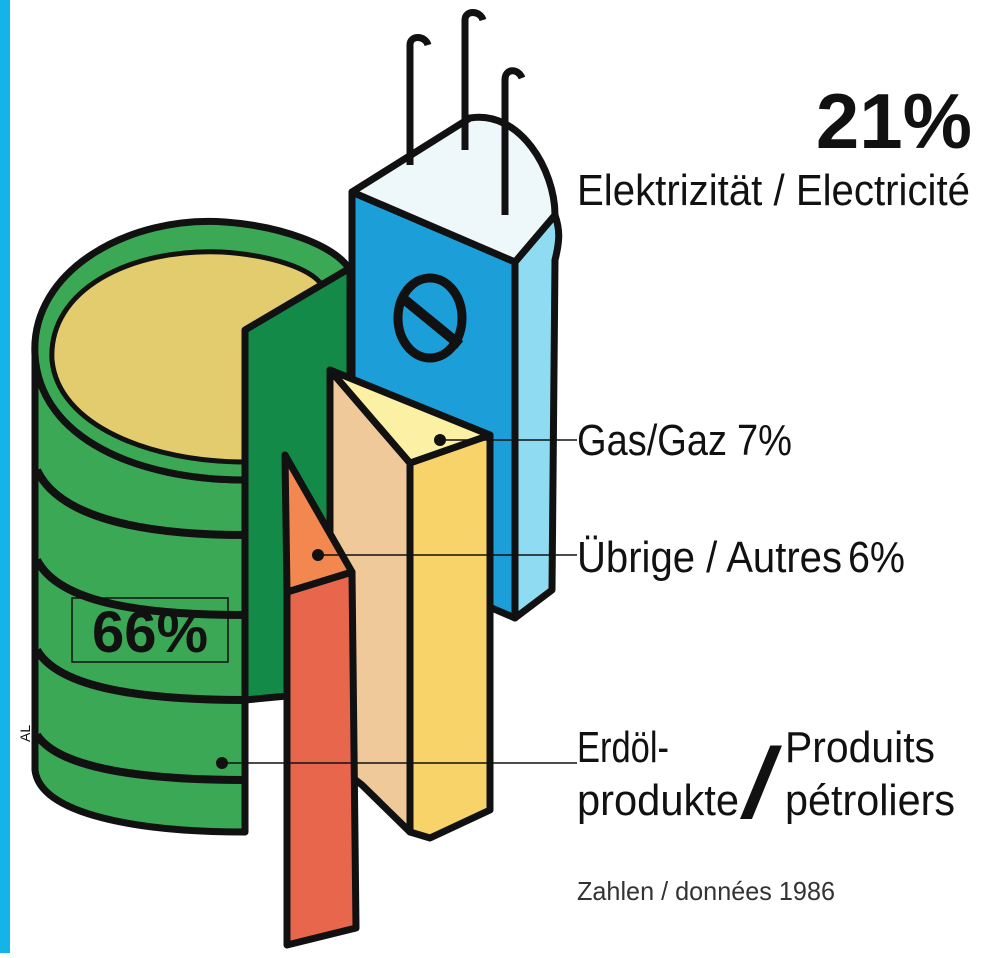 Image resolution: width=989 pixels, height=958 pixels. Describe the element at coordinates (870, 800) in the screenshot. I see `category-label: pétroliers` at that location.